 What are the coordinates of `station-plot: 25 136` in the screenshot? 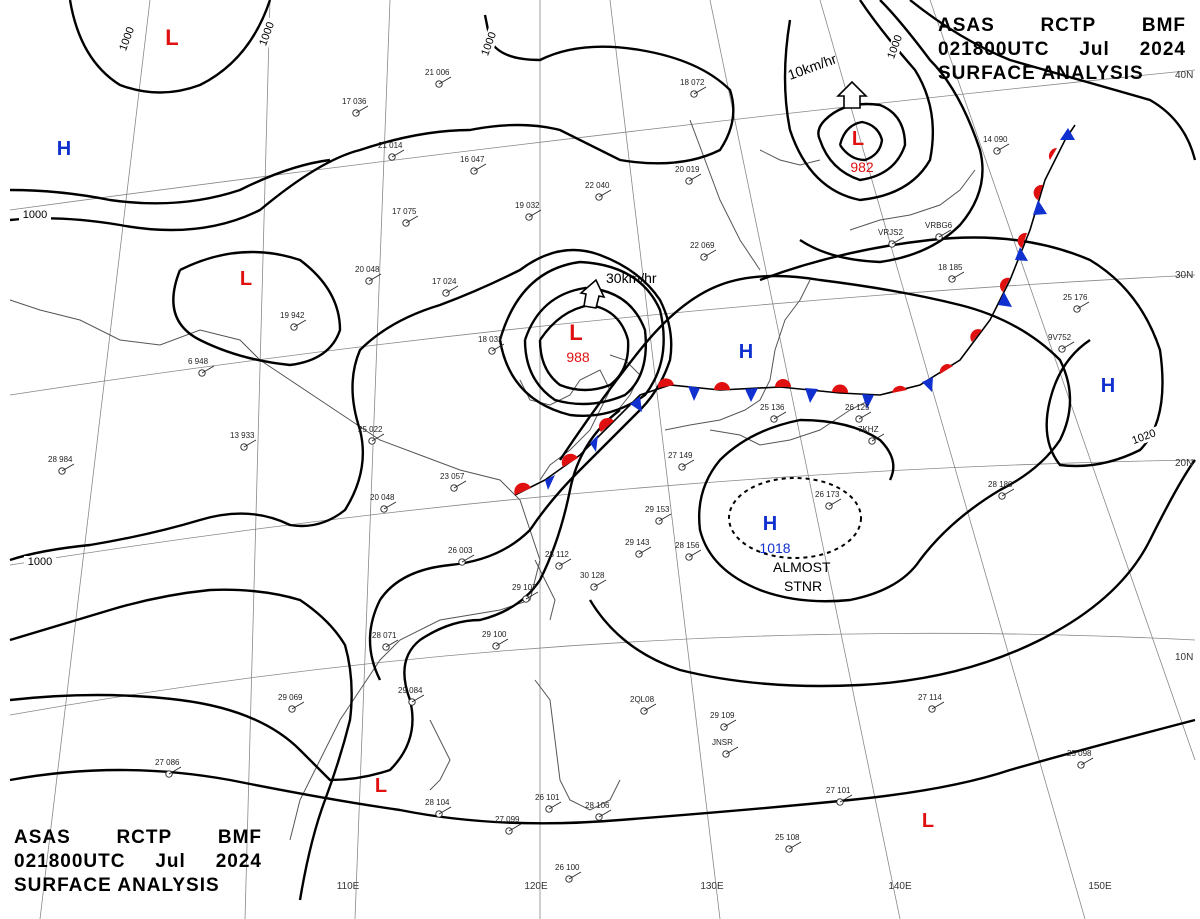 It's located at (773, 413).